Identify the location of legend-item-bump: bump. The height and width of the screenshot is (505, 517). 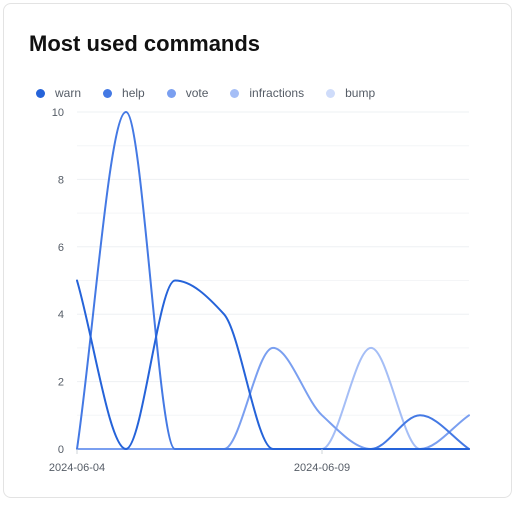
(350, 93).